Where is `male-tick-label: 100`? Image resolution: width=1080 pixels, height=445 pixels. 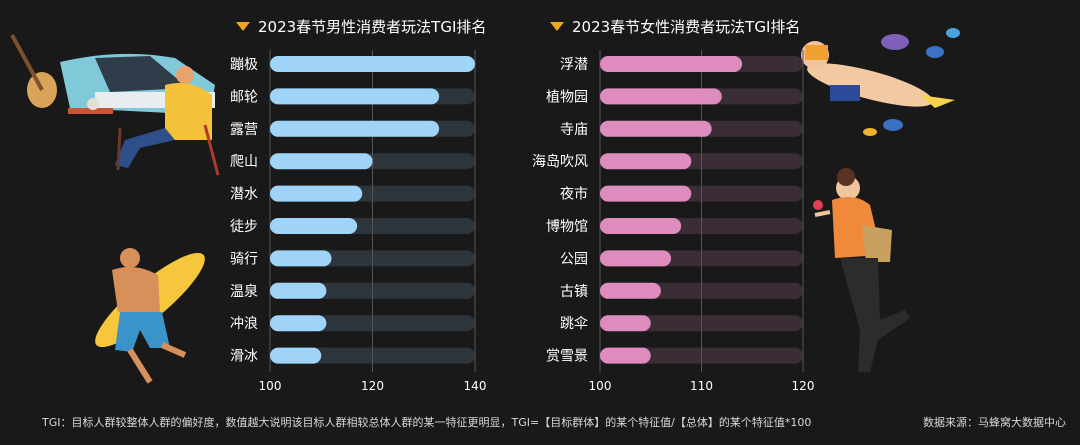 male-tick-label: 100 is located at coordinates (270, 386).